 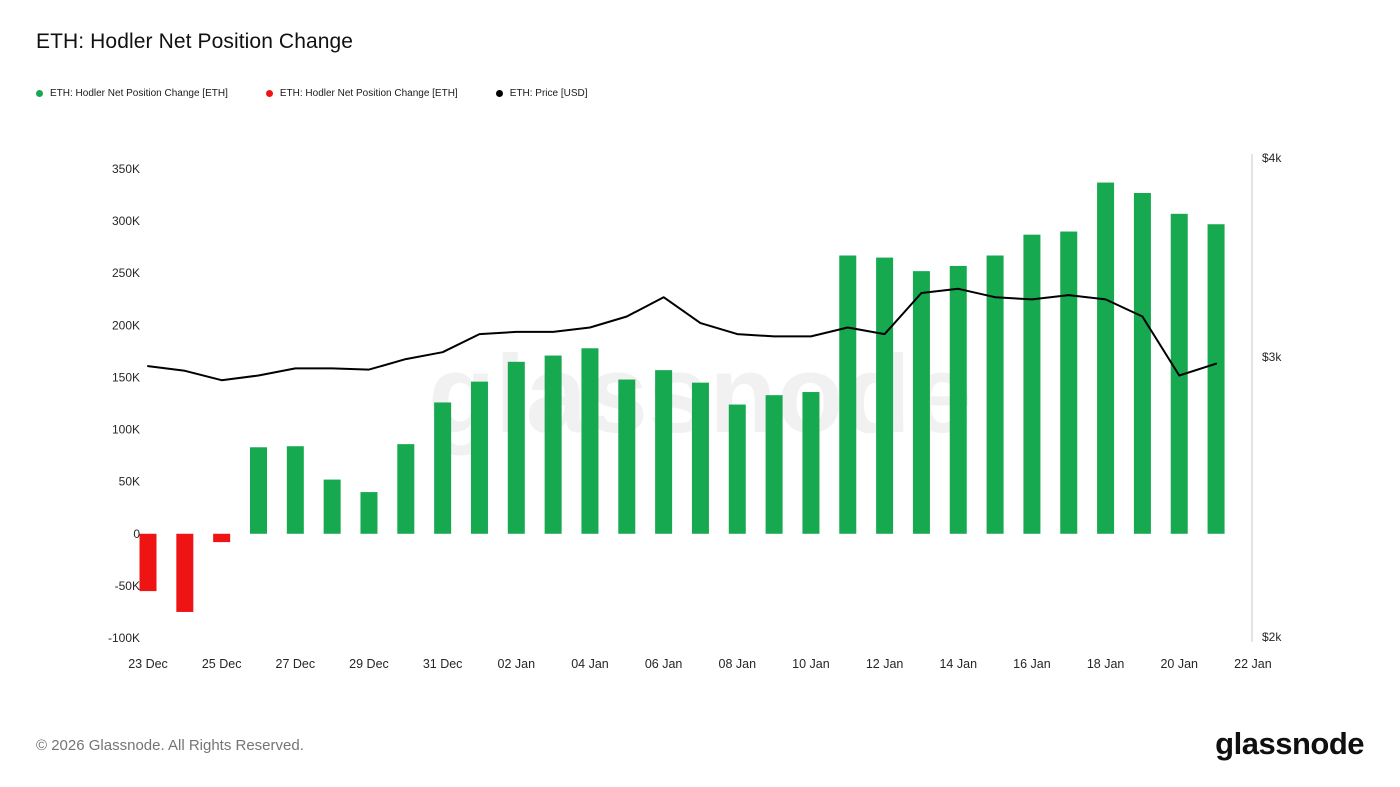 What do you see at coordinates (1253, 664) in the screenshot?
I see `x-axis-tick: 22 Jan` at bounding box center [1253, 664].